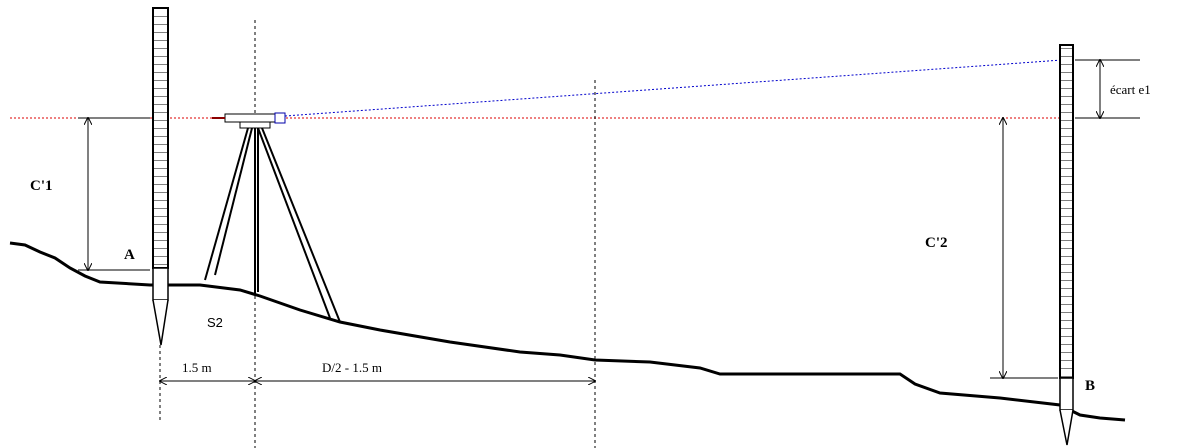 The height and width of the screenshot is (448, 1177). I want to click on label-c1: C'1, so click(41, 186).